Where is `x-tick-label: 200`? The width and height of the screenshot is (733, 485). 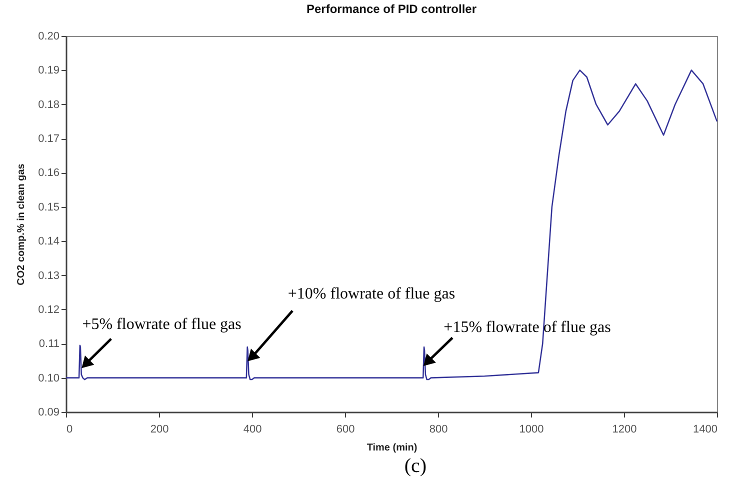
x-tick-label: 200 is located at coordinates (159, 430).